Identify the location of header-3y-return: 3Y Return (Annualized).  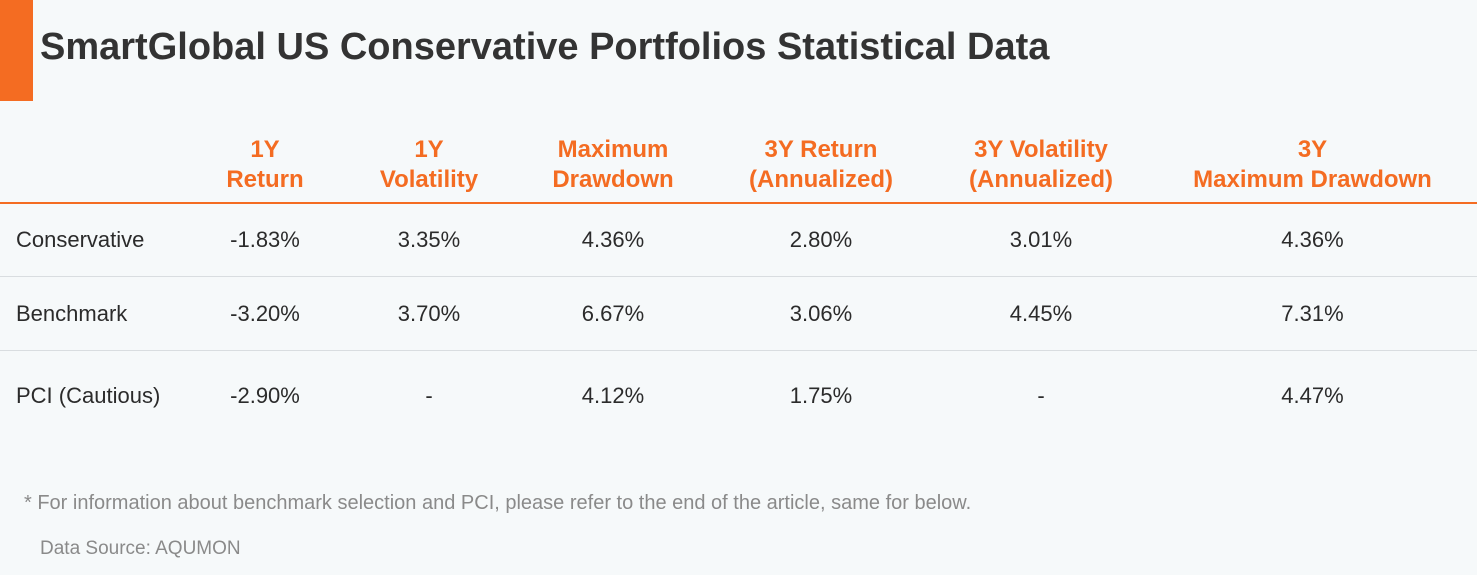
(821, 167).